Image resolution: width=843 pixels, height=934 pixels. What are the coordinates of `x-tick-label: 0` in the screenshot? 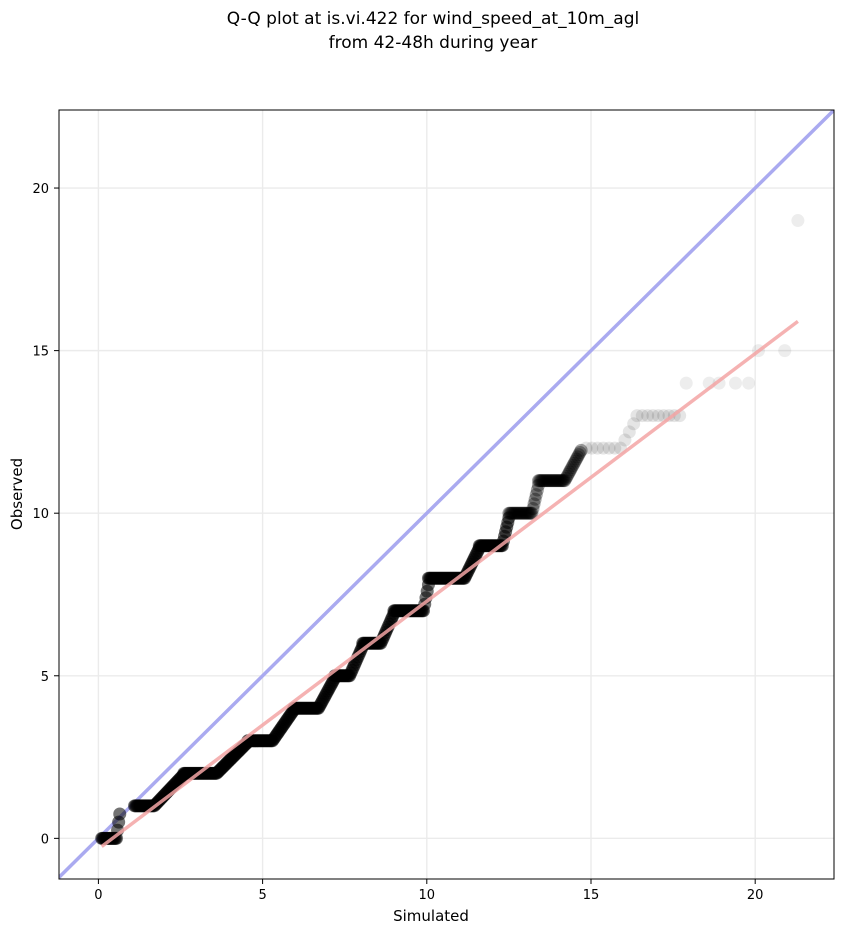 It's located at (98, 895).